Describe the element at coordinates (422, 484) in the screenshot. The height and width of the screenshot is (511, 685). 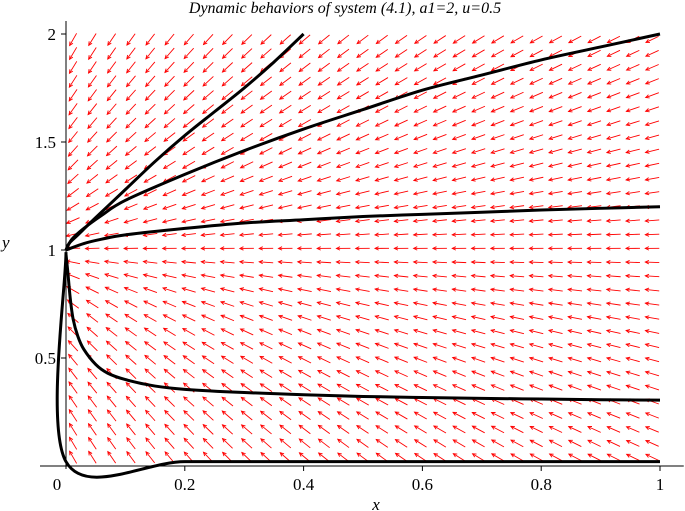
I see `x-tick-label: 0.6` at that location.